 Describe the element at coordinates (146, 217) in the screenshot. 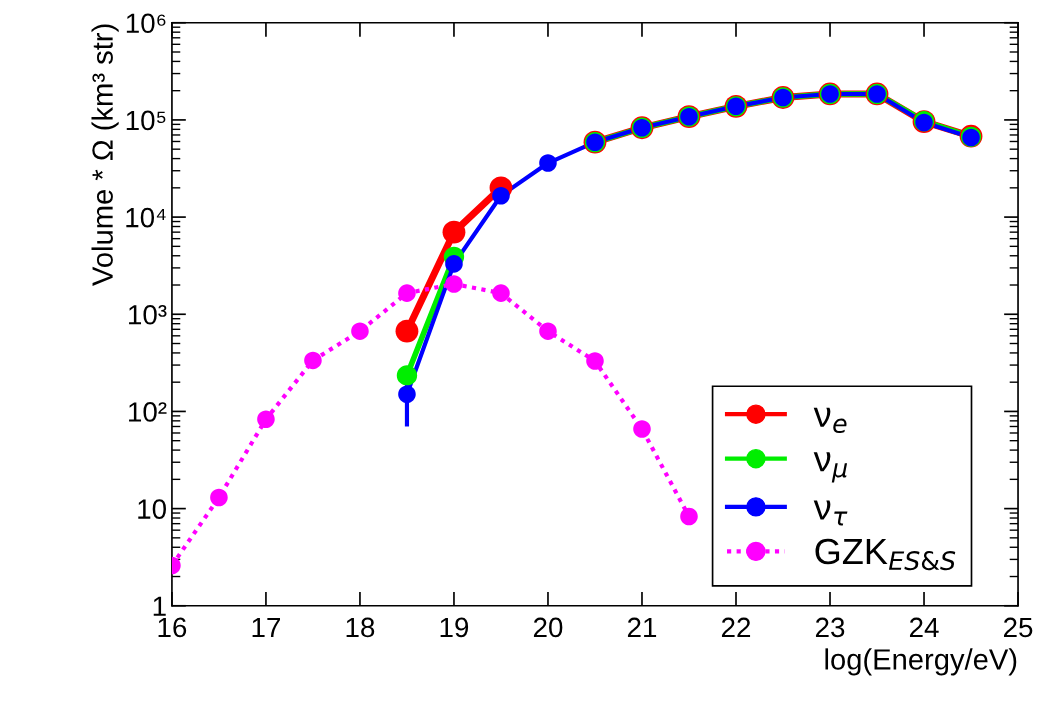

I see `y-tick-label: 10⁴` at that location.